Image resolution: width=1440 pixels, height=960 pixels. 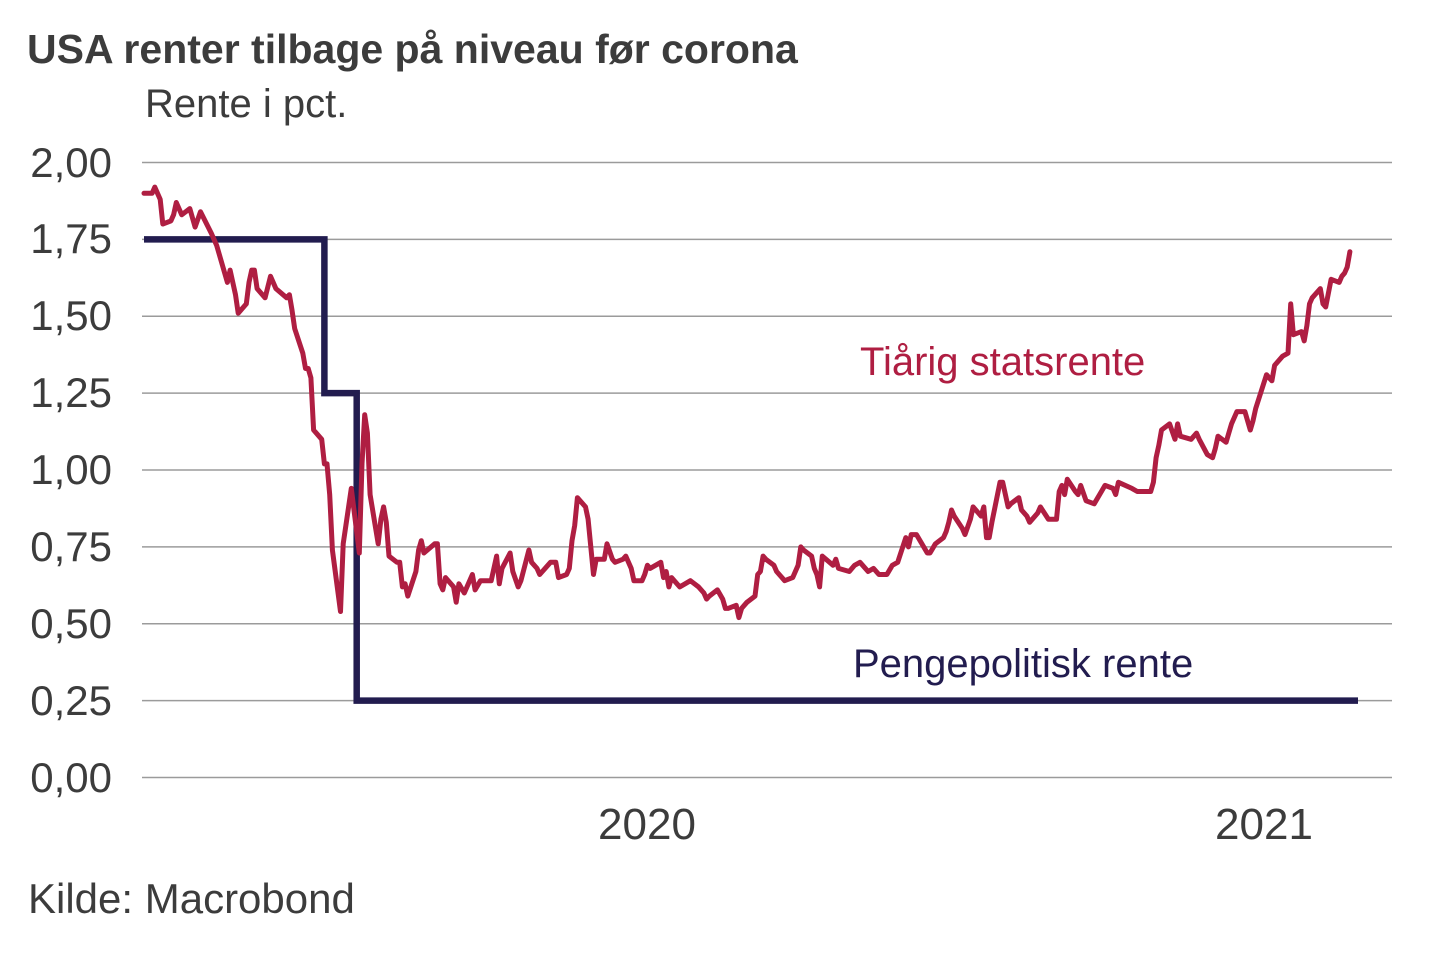 I want to click on y-tick-label: 1,50, so click(x=71, y=315).